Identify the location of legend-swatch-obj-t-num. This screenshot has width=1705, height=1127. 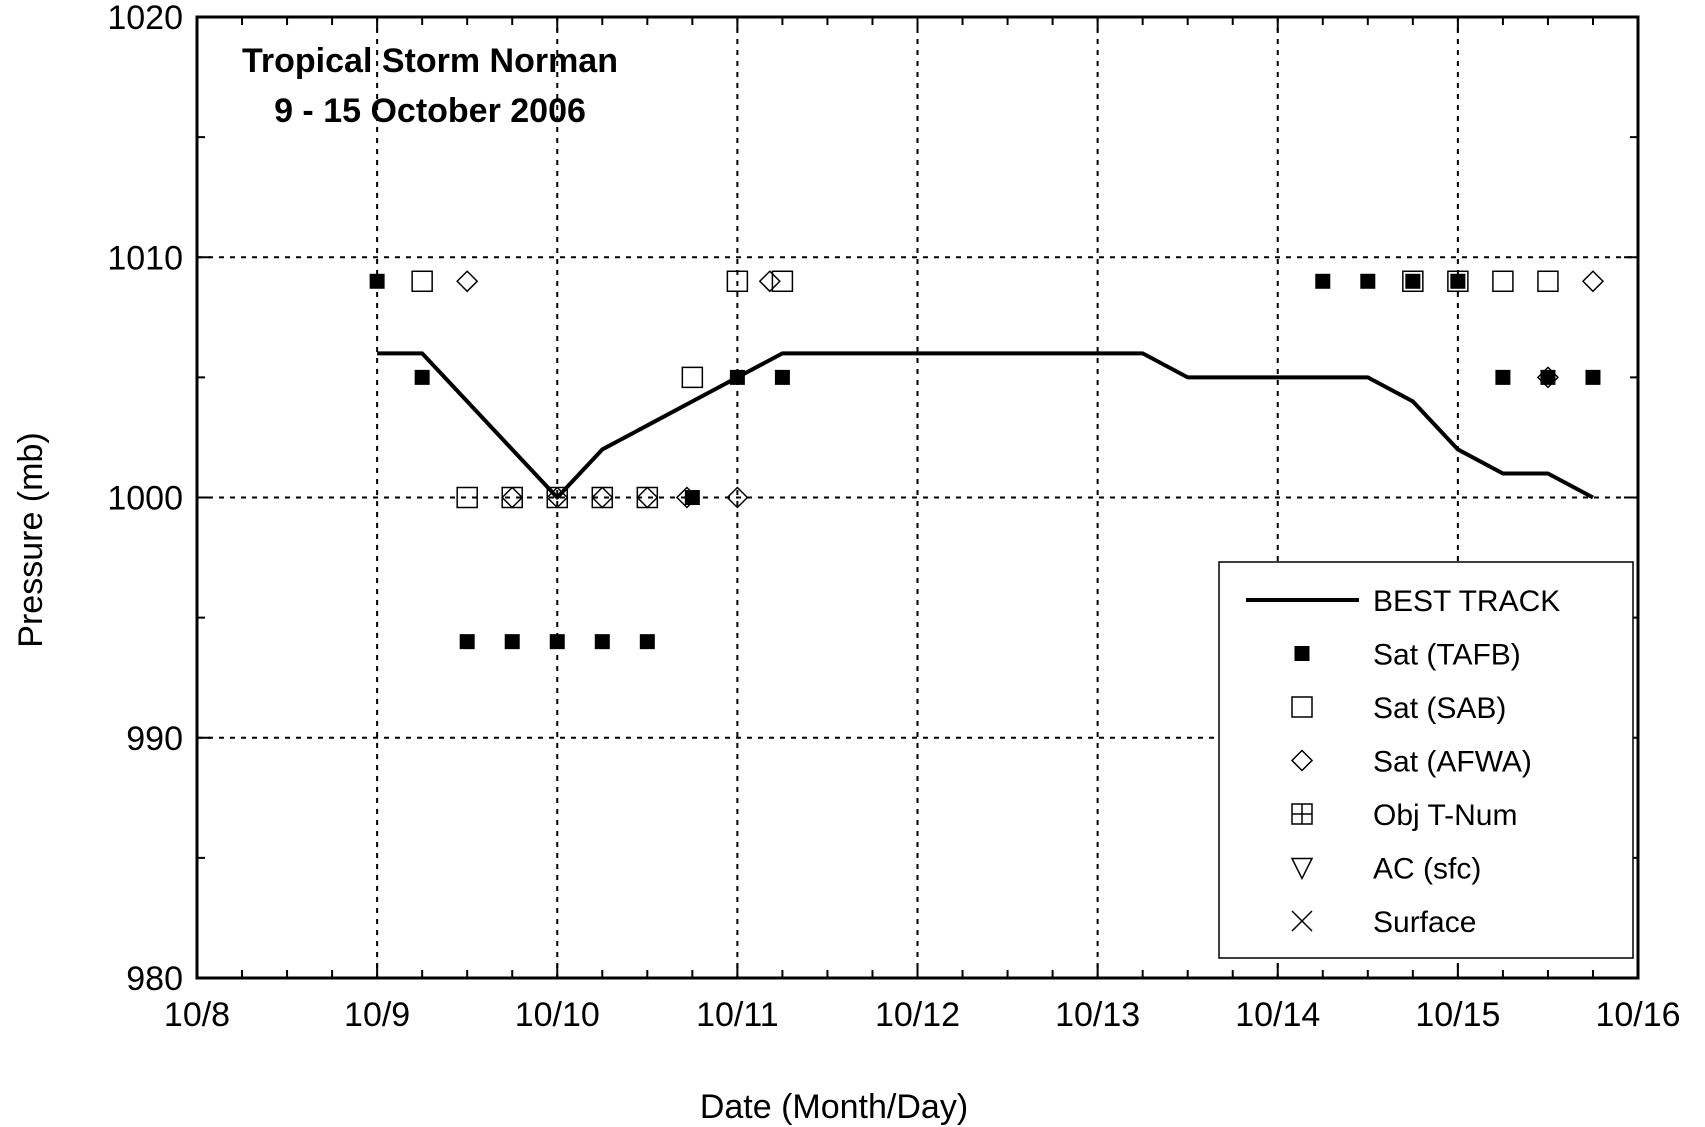
(1302, 814).